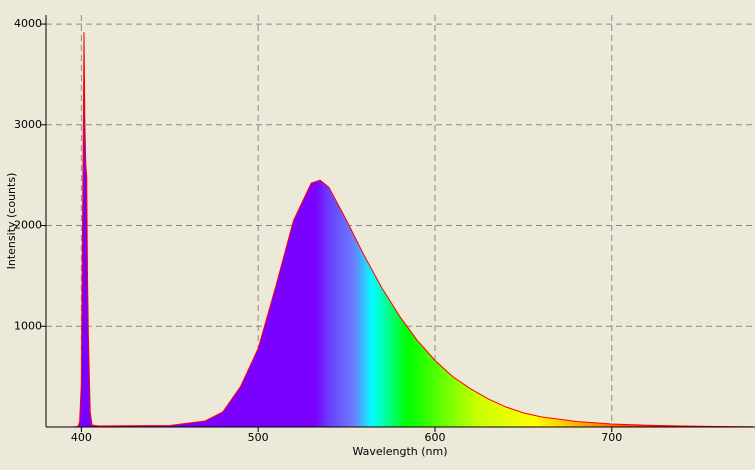 Image resolution: width=755 pixels, height=470 pixels. Describe the element at coordinates (81, 437) in the screenshot. I see `x-tick-label: 400` at that location.